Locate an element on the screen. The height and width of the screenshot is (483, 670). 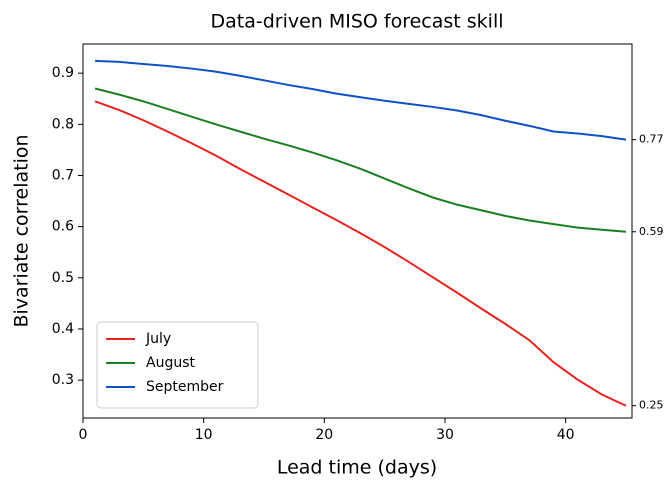
y-tick-label: 0.8 is located at coordinates (63, 124).